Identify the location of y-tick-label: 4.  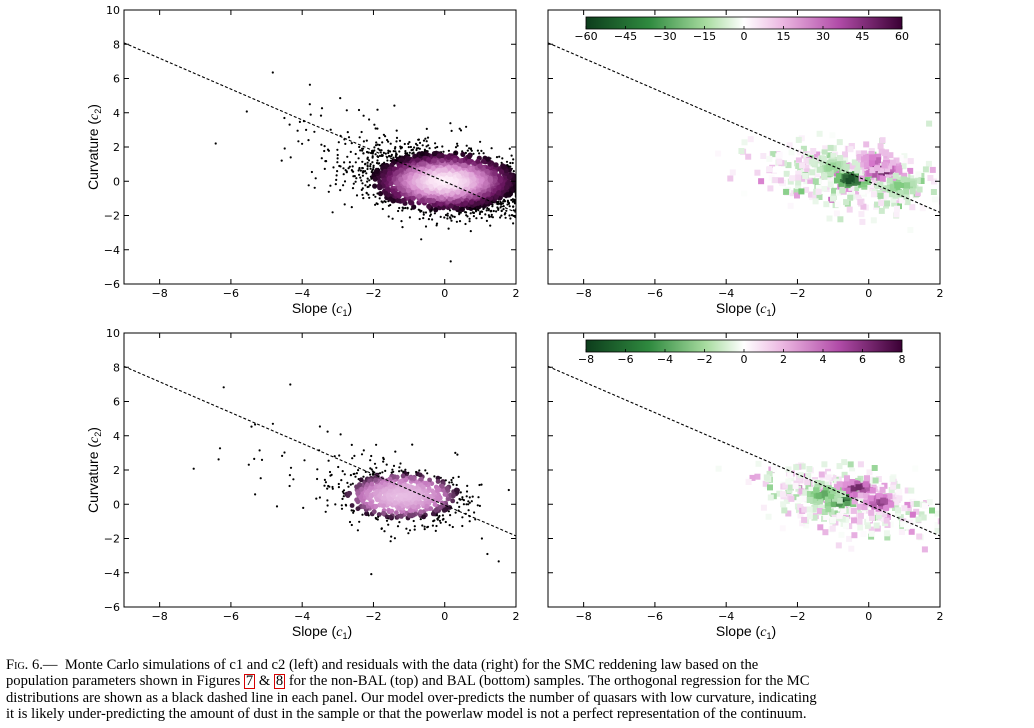
(116, 113).